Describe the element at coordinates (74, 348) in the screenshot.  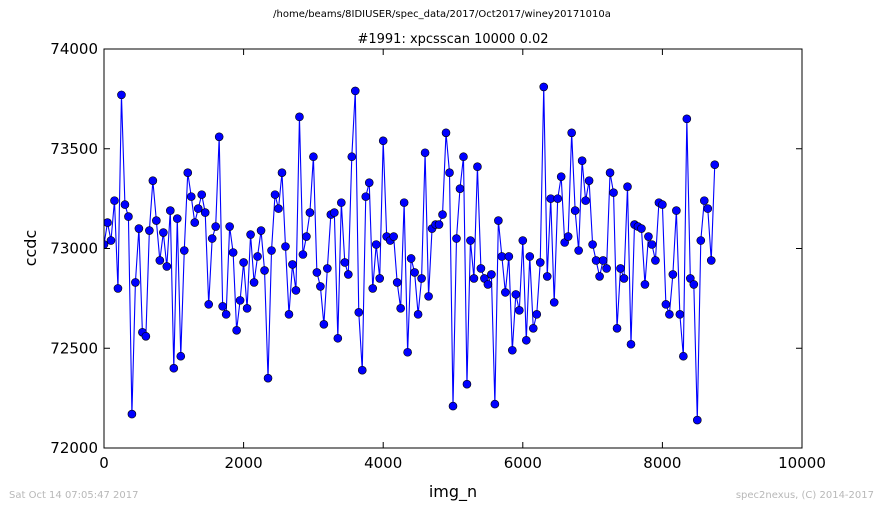
I see `y-tick-label: 72500` at that location.